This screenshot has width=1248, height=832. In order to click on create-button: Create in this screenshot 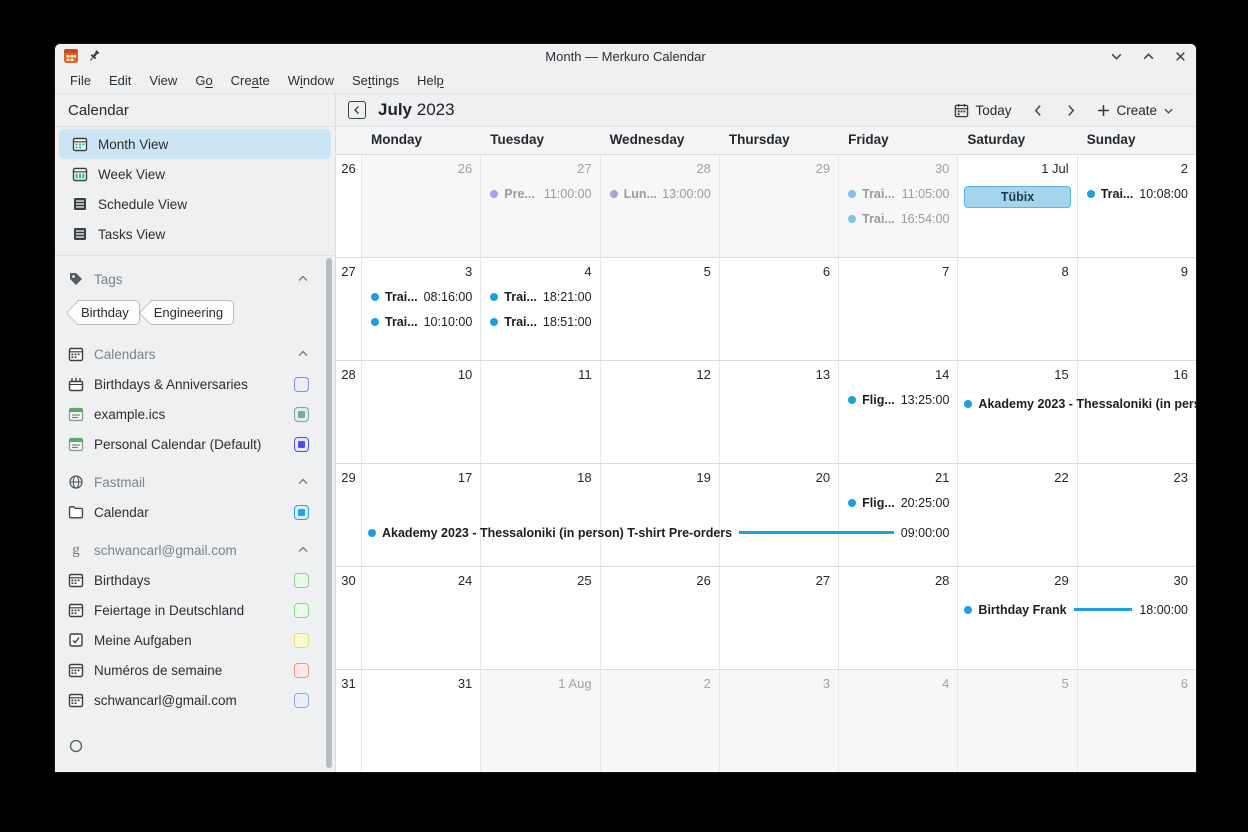, I will do `click(1135, 110)`.